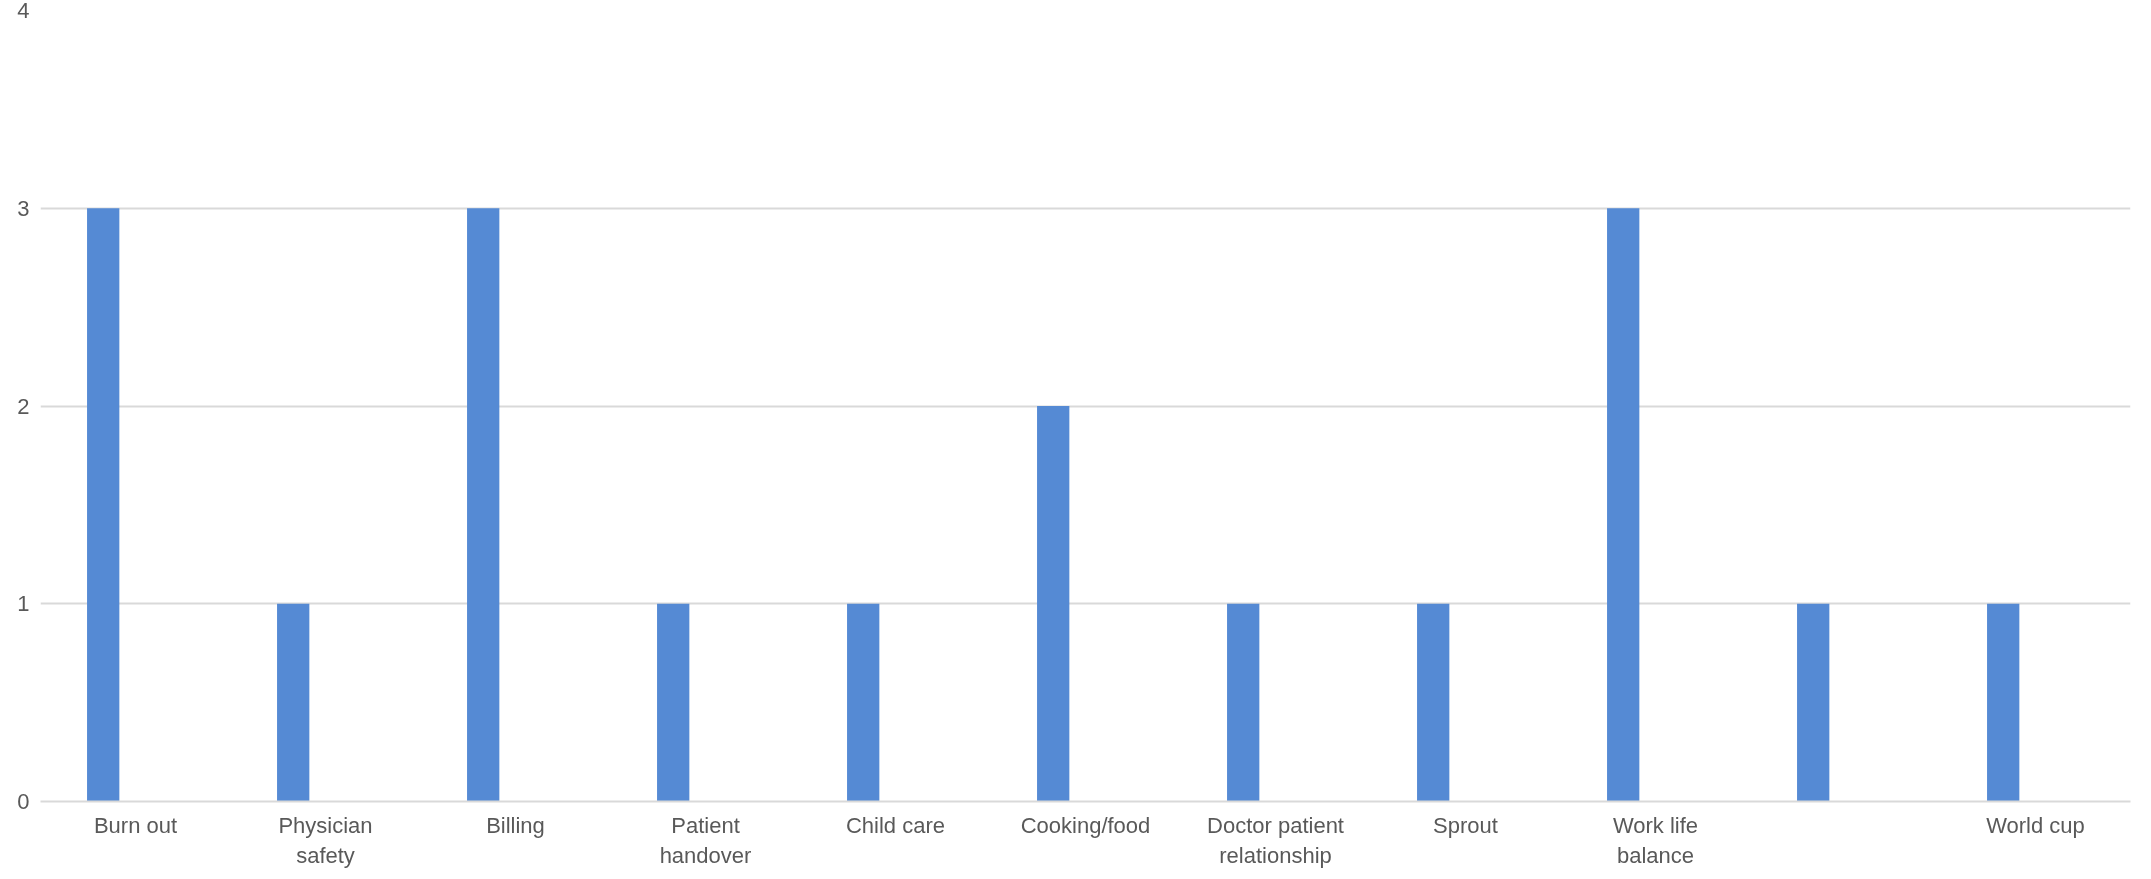 This screenshot has width=2151, height=879. What do you see at coordinates (2035, 825) in the screenshot?
I see `x-tick-label: World cup` at bounding box center [2035, 825].